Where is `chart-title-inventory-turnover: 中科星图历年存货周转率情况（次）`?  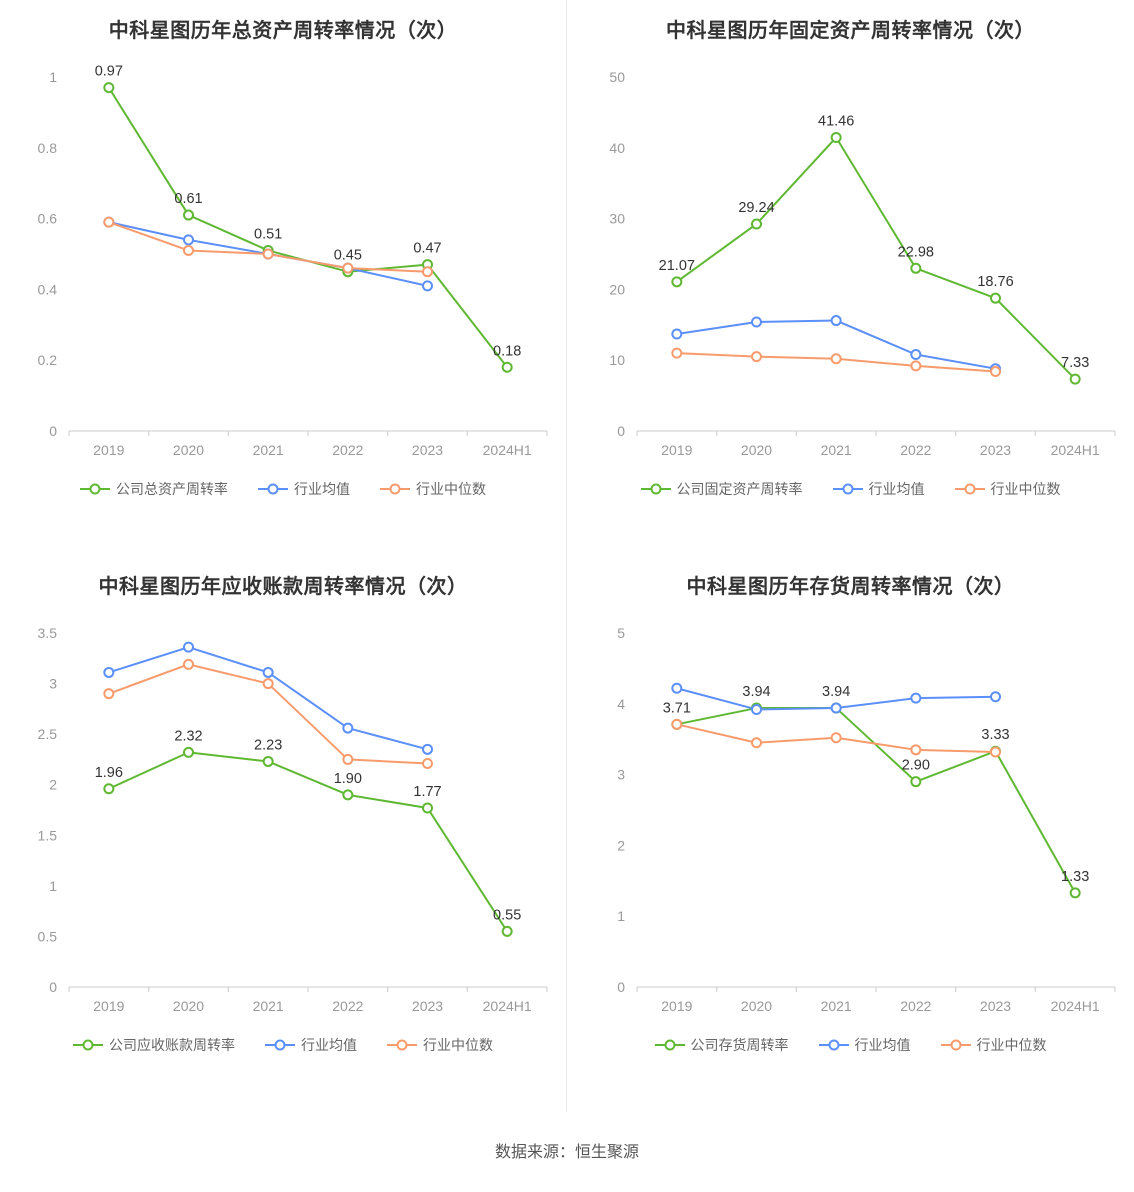 chart-title-inventory-turnover: 中科星图历年存货周转率情况（次） is located at coordinates (850, 587).